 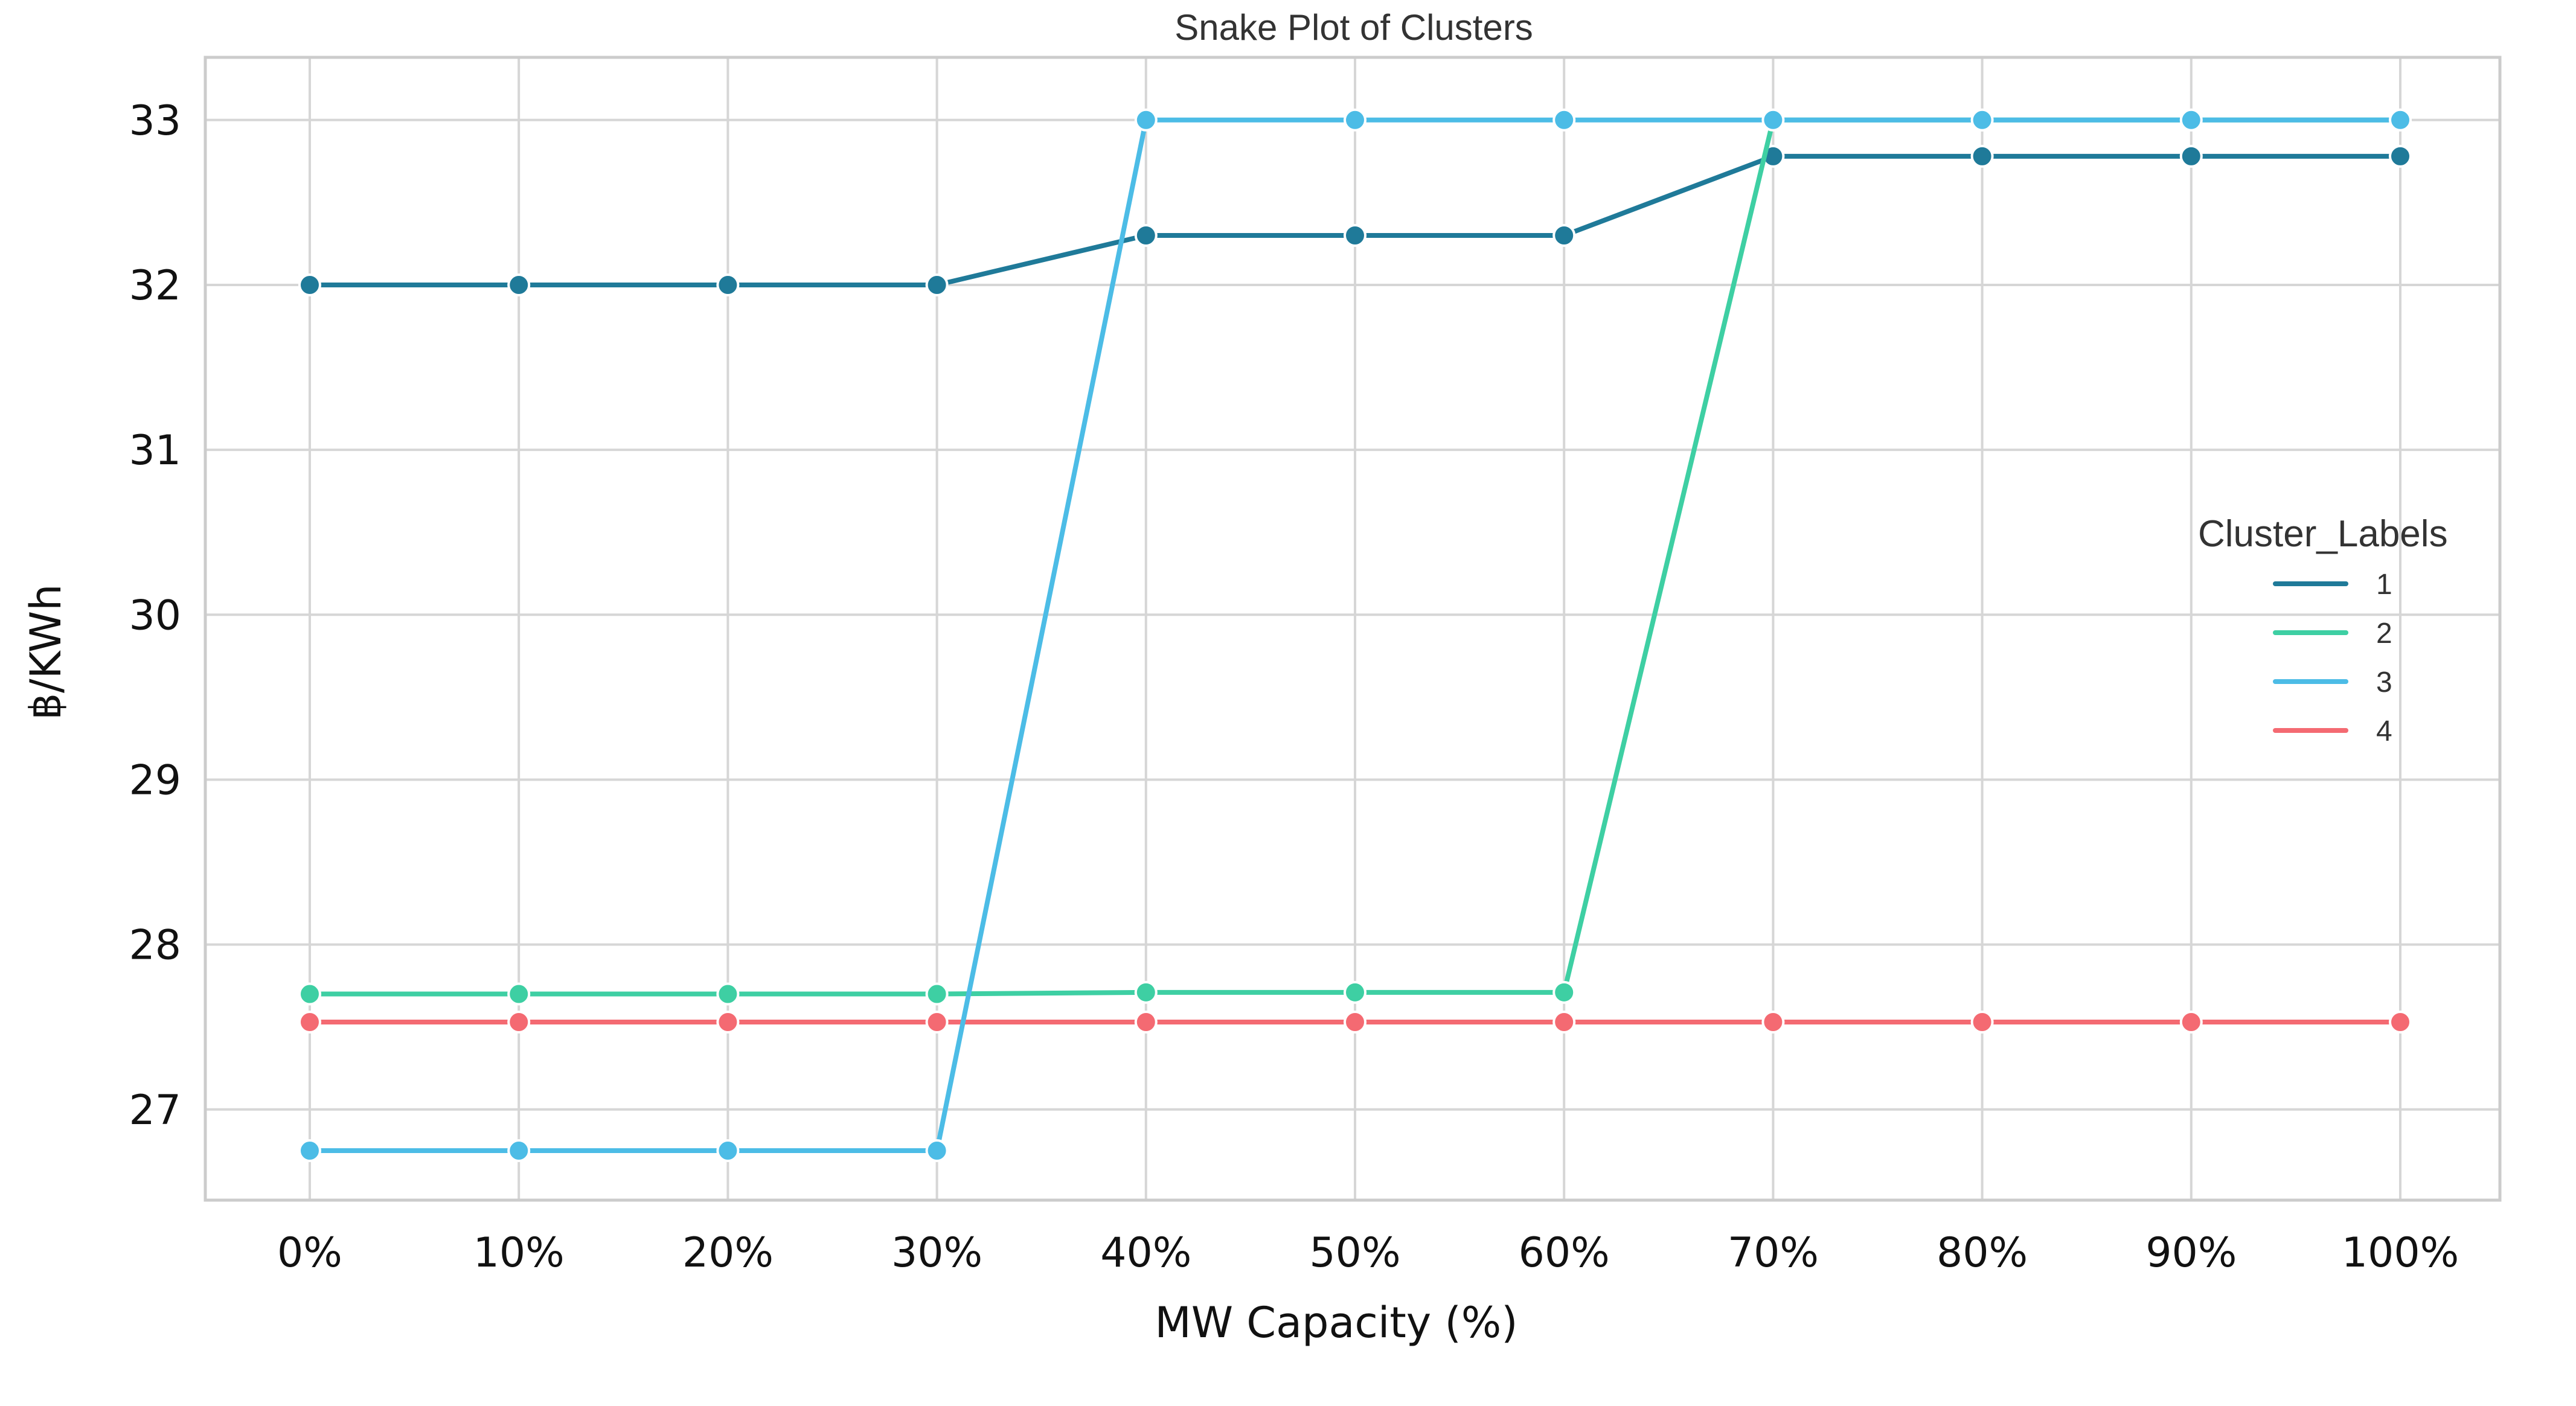 What do you see at coordinates (1336, 1322) in the screenshot?
I see `x-axis-label: MW Capacity (%)` at bounding box center [1336, 1322].